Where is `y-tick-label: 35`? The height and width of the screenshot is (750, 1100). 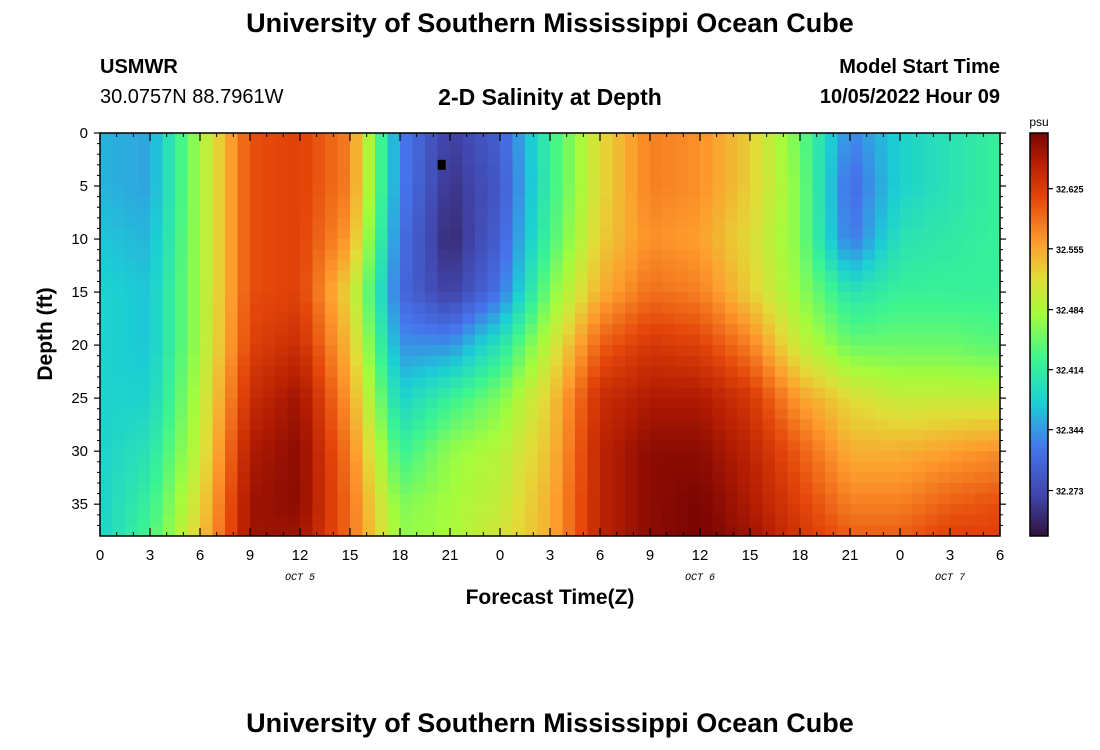
y-tick-label: 35 is located at coordinates (79, 504).